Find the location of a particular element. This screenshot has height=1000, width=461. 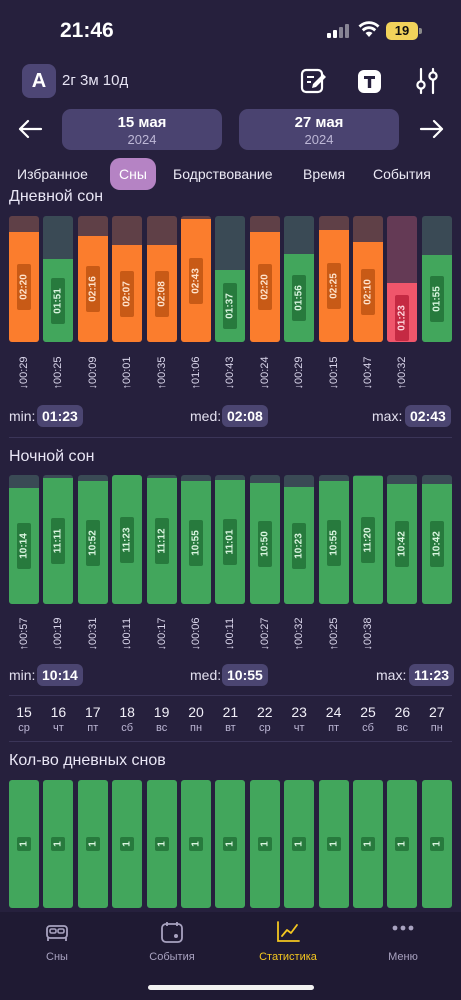

night-med-label: med: is located at coordinates (206, 675).